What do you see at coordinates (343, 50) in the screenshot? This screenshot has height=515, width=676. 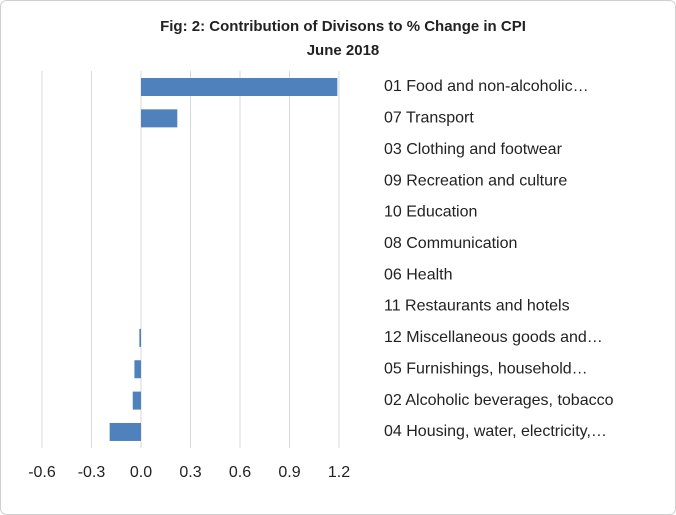 I see `chart-subtitle: June 2018` at bounding box center [343, 50].